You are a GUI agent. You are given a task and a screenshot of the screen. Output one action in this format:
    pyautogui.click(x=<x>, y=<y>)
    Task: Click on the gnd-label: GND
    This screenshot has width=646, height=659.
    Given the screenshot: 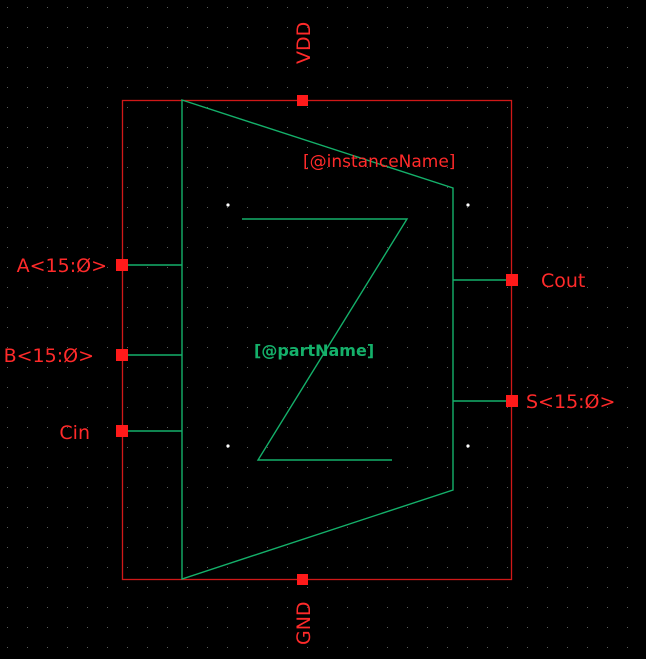 What is the action you would take?
    pyautogui.click(x=304, y=623)
    